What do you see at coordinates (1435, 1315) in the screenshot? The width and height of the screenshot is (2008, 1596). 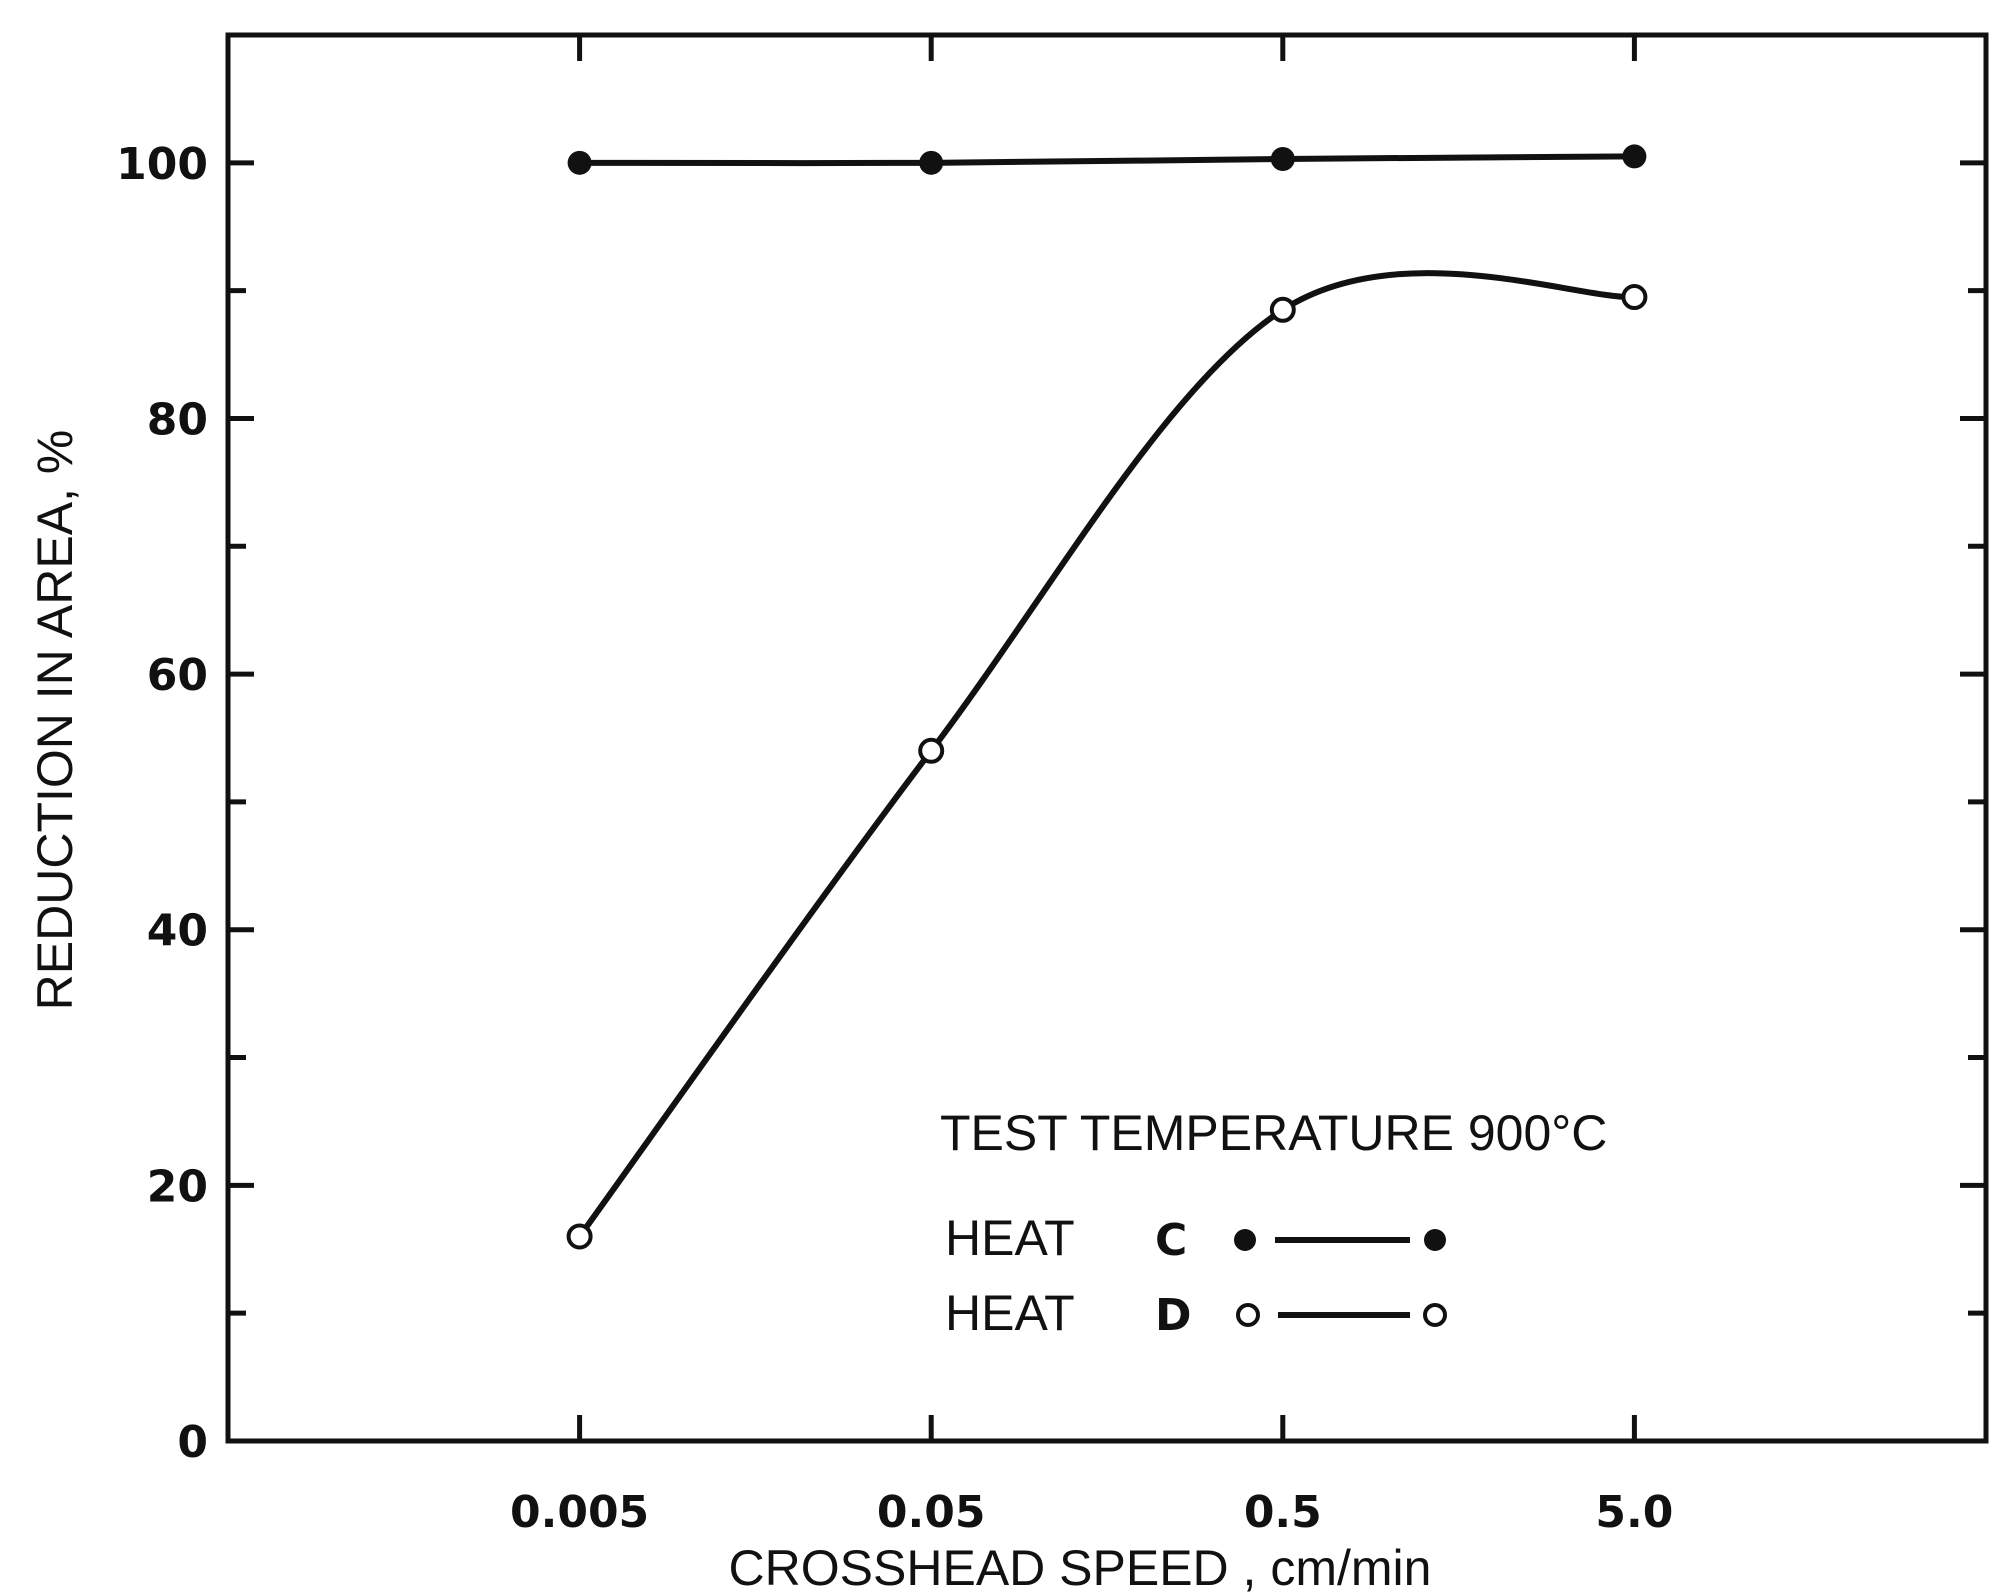 I see `legend-d-marker-right` at bounding box center [1435, 1315].